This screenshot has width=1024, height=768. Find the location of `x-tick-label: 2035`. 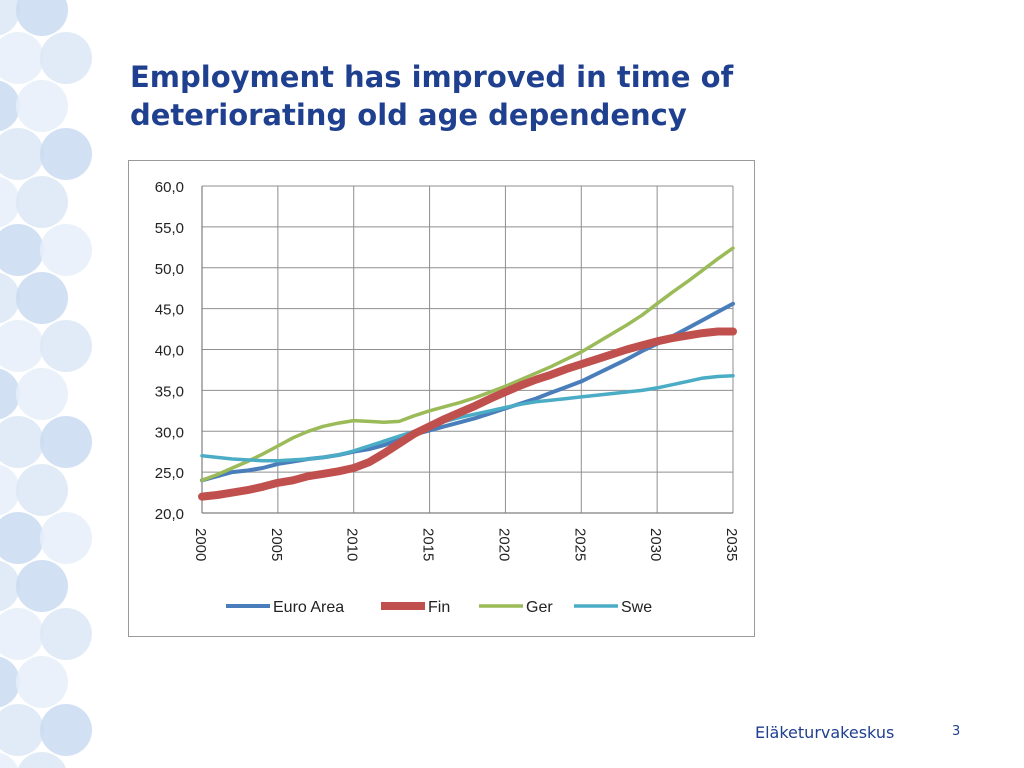

x-tick-label: 2035 is located at coordinates (731, 544).